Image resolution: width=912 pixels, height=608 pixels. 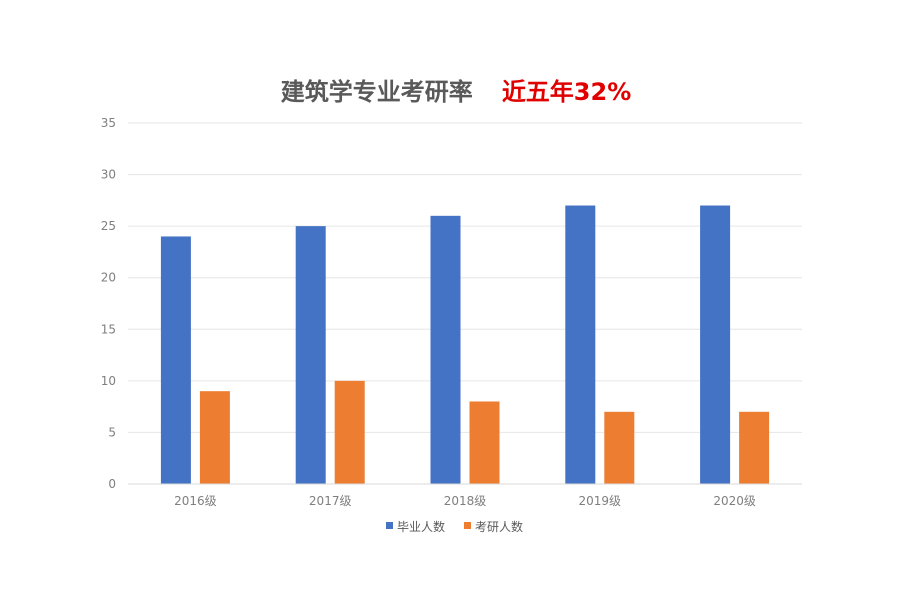 I want to click on x-tick-label: 2018级, so click(x=465, y=501).